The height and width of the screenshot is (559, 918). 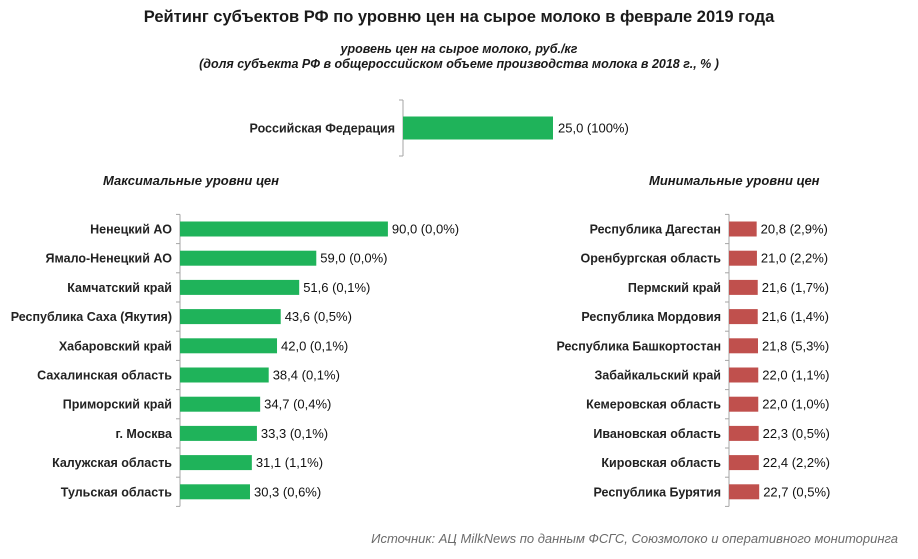 What do you see at coordinates (657, 434) in the screenshot?
I see `min-category-label: Ивановская область` at bounding box center [657, 434].